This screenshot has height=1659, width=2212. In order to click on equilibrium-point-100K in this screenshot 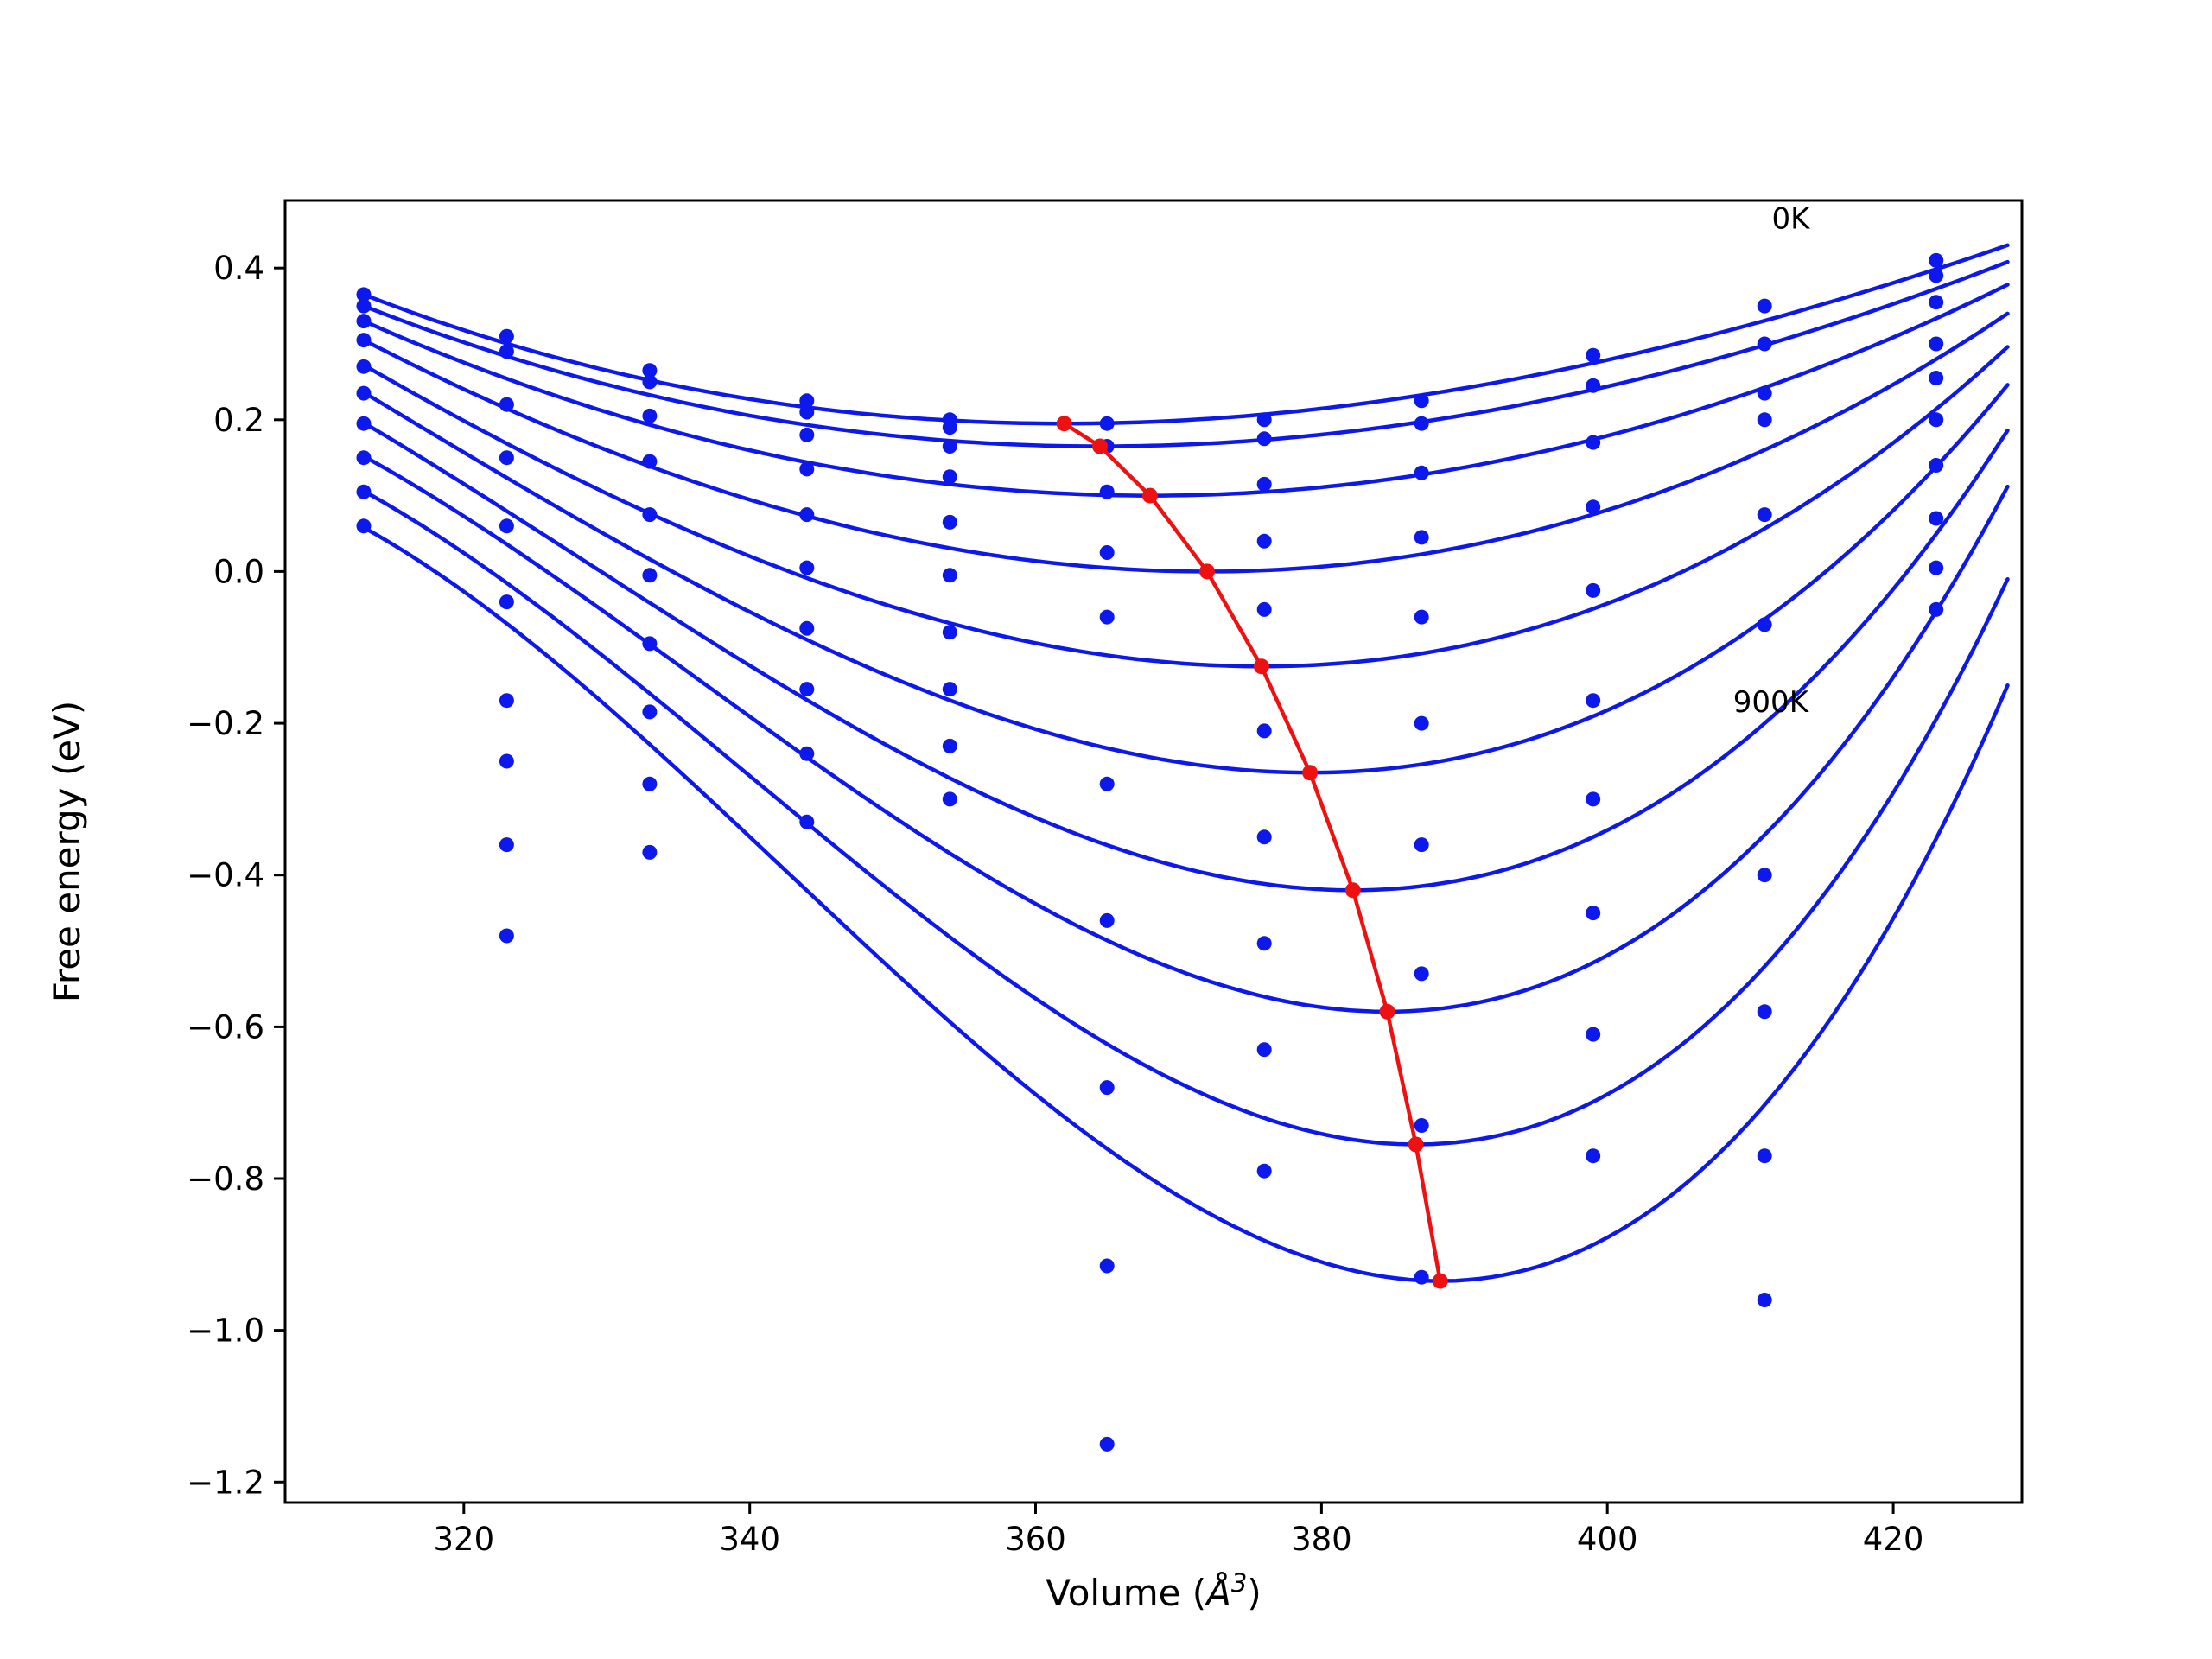, I will do `click(1100, 446)`.